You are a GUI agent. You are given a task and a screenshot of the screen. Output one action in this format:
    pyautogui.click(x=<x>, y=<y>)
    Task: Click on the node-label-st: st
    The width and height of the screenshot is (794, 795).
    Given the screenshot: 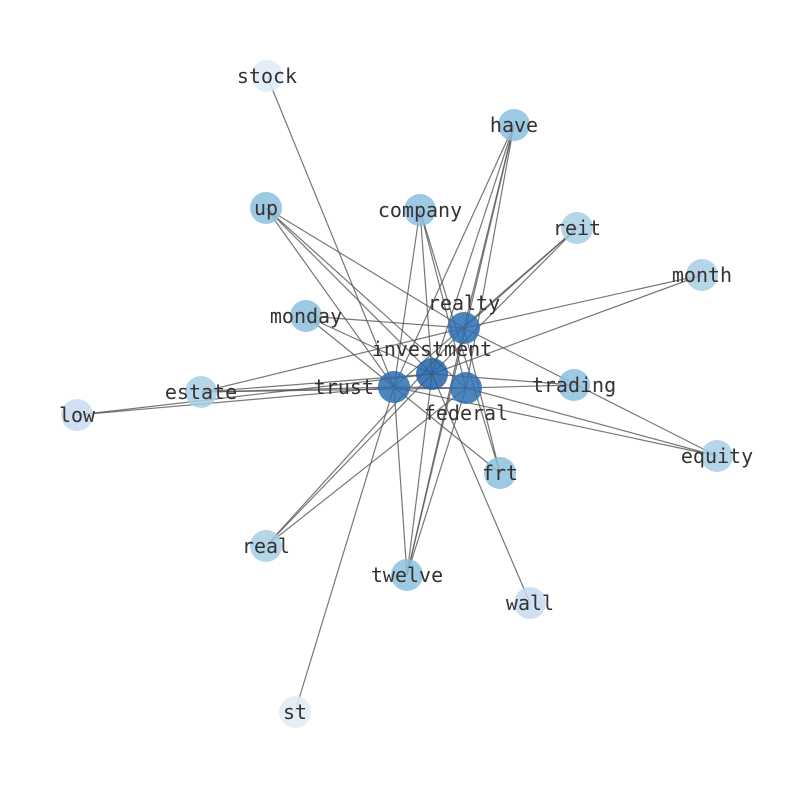 What is the action you would take?
    pyautogui.click(x=295, y=712)
    